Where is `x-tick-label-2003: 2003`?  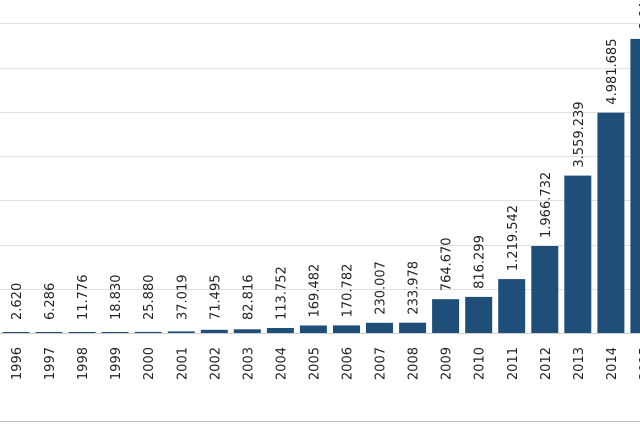
x-tick-label-2003: 2003 is located at coordinates (248, 363).